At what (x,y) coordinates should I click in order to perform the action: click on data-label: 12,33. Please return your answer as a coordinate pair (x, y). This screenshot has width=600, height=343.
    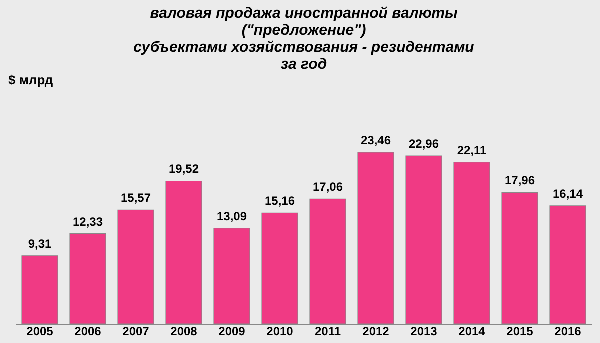
    Looking at the image, I should click on (88, 221).